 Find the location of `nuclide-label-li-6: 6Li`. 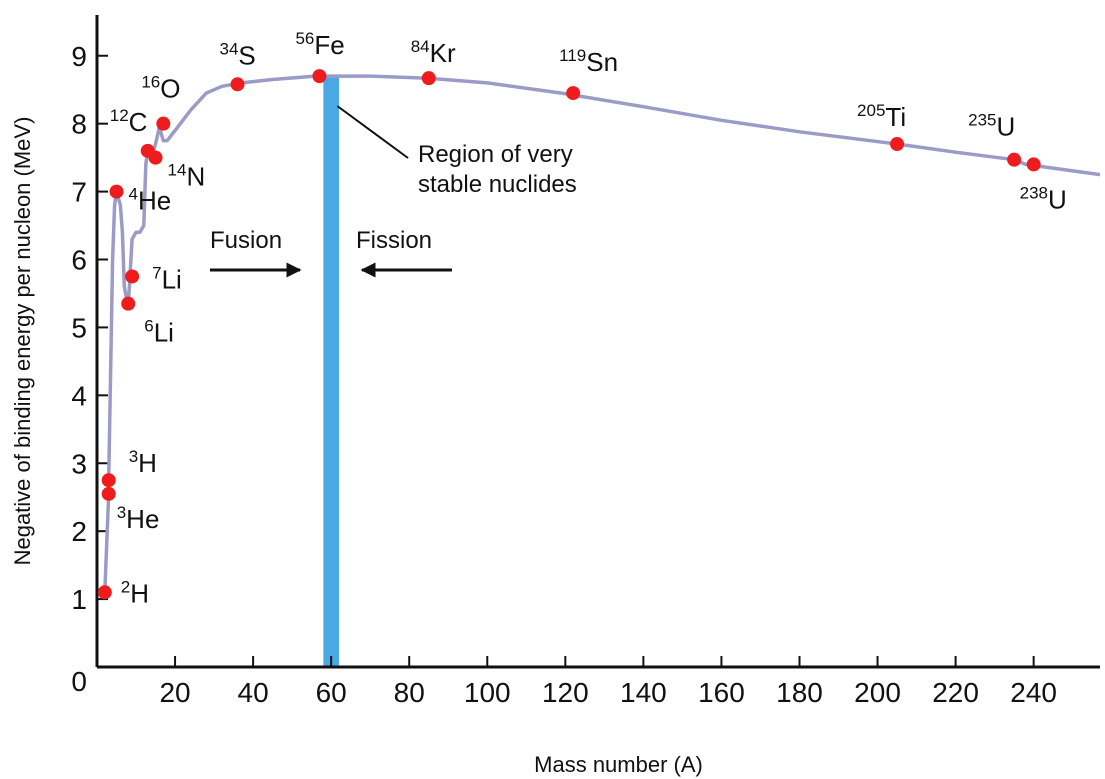

nuclide-label-li-6: 6Li is located at coordinates (159, 332).